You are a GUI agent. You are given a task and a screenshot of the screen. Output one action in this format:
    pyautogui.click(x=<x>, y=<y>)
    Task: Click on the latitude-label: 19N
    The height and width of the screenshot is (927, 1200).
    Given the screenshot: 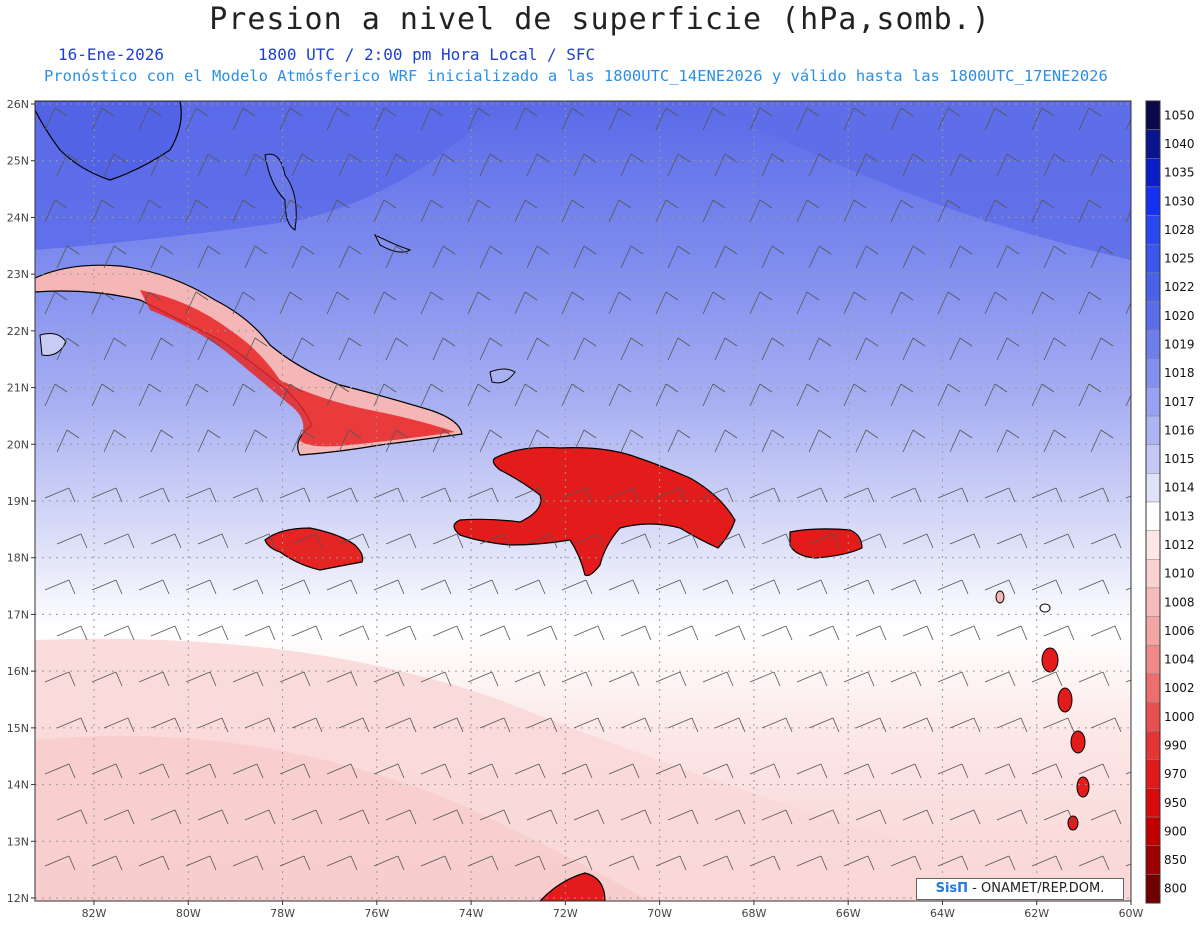 What is the action you would take?
    pyautogui.click(x=18, y=501)
    